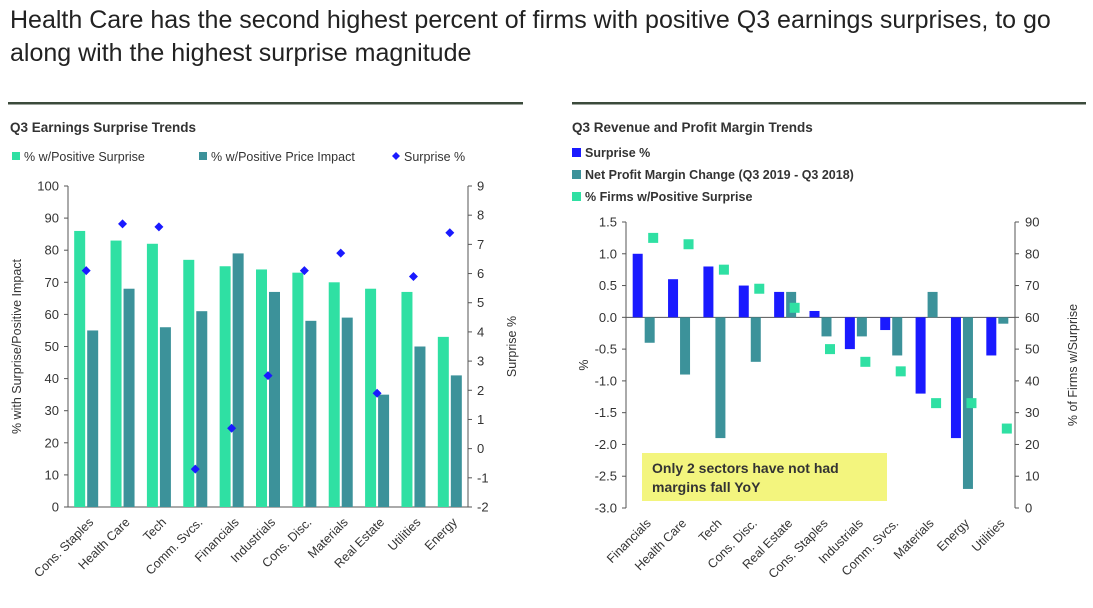  What do you see at coordinates (52, 442) in the screenshot?
I see `y-tick-label: 20` at bounding box center [52, 442].